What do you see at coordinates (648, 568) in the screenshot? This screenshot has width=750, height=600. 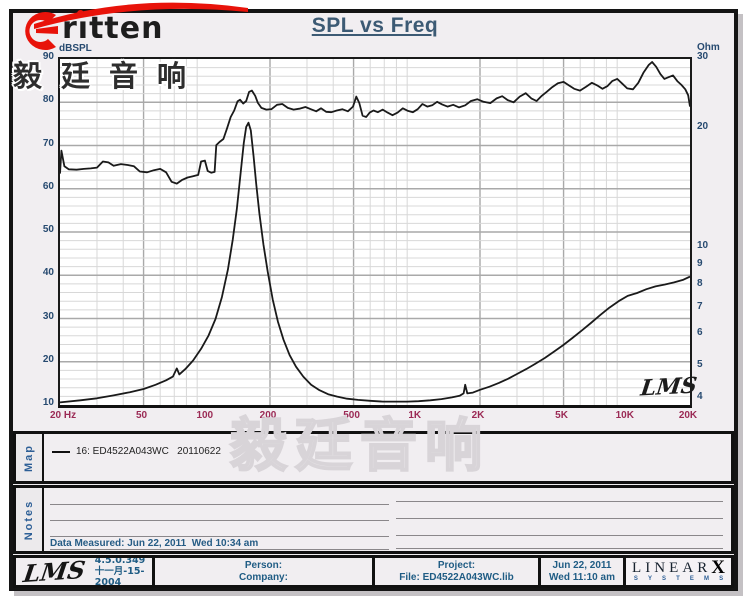 I see `linearx-letter: I` at bounding box center [648, 568].